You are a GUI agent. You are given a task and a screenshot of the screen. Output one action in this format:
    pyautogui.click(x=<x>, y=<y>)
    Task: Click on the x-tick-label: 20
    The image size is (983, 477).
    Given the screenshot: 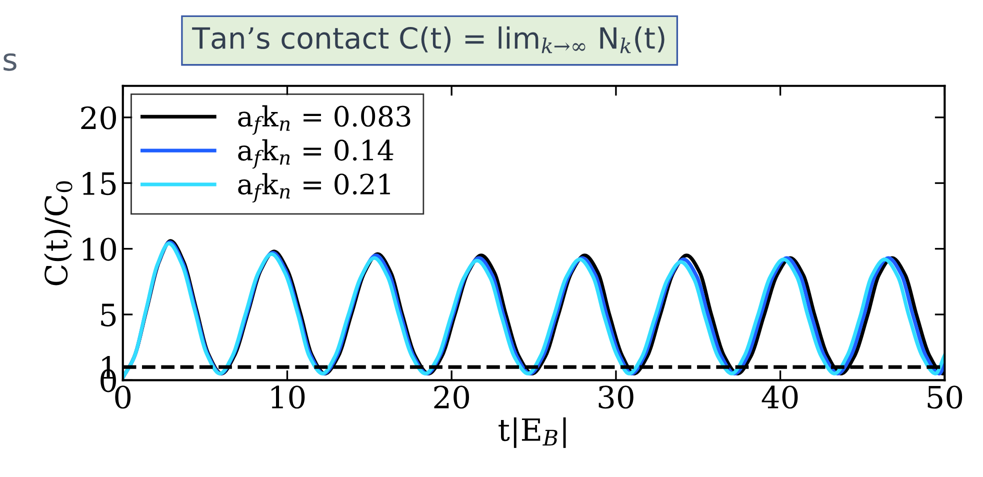 What is the action you would take?
    pyautogui.click(x=451, y=397)
    